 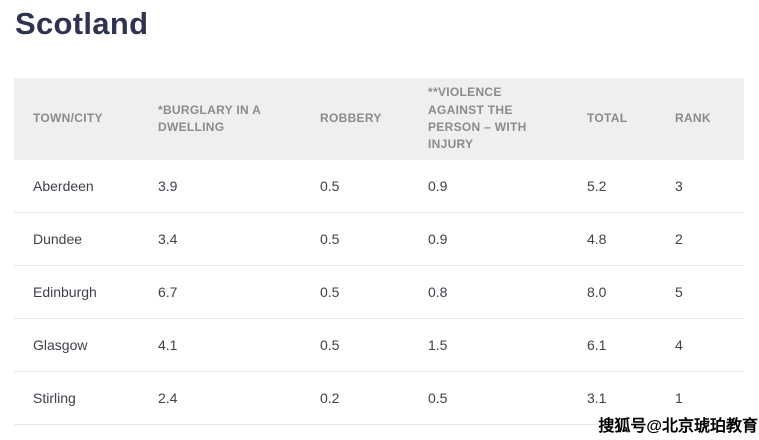 I want to click on cell-total: 4.8, so click(x=631, y=239).